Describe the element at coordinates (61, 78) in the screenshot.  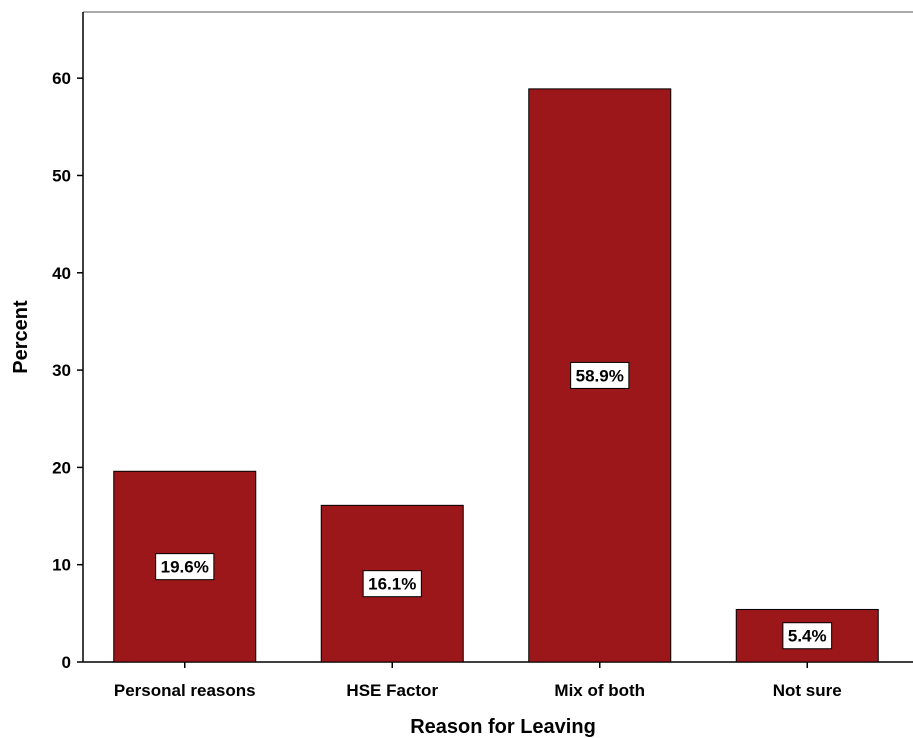
I see `y-tick-label: 60` at that location.